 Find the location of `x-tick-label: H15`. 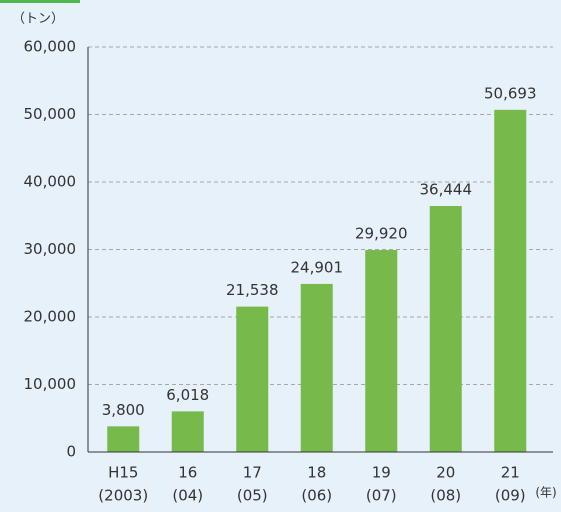

x-tick-label: H15 is located at coordinates (123, 473).